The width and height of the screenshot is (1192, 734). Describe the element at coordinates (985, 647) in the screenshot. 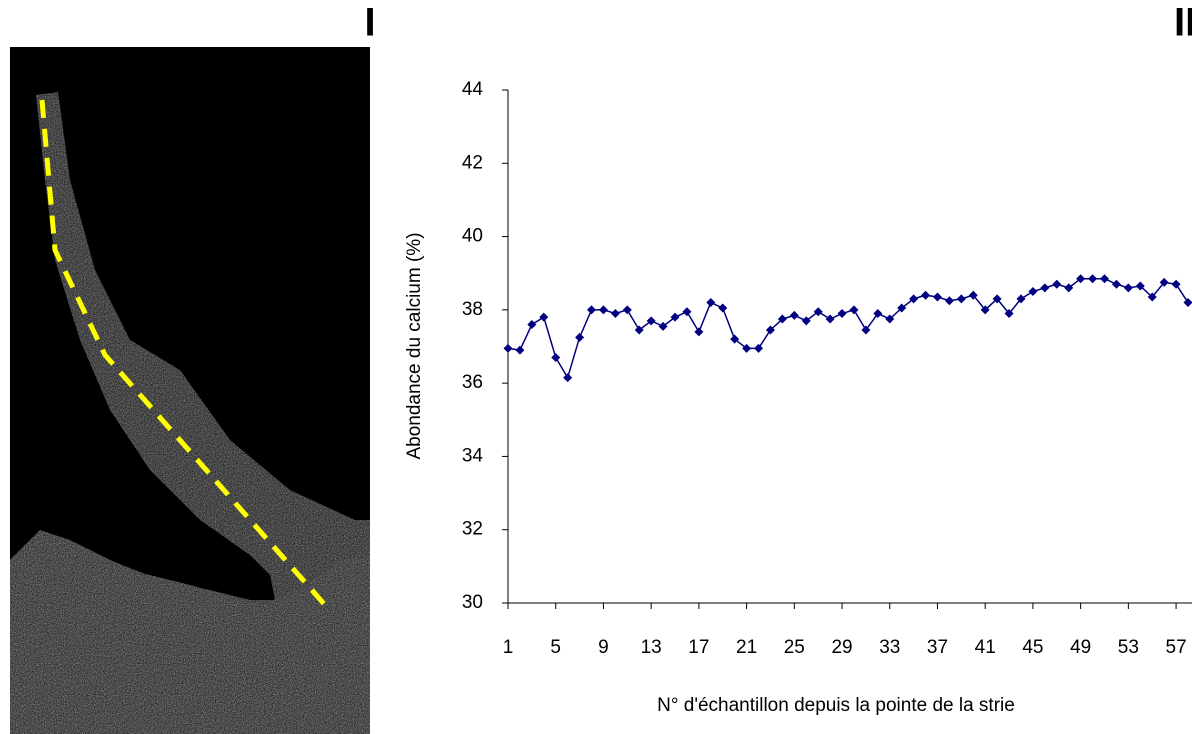

I see `x-tick-label: 41` at that location.